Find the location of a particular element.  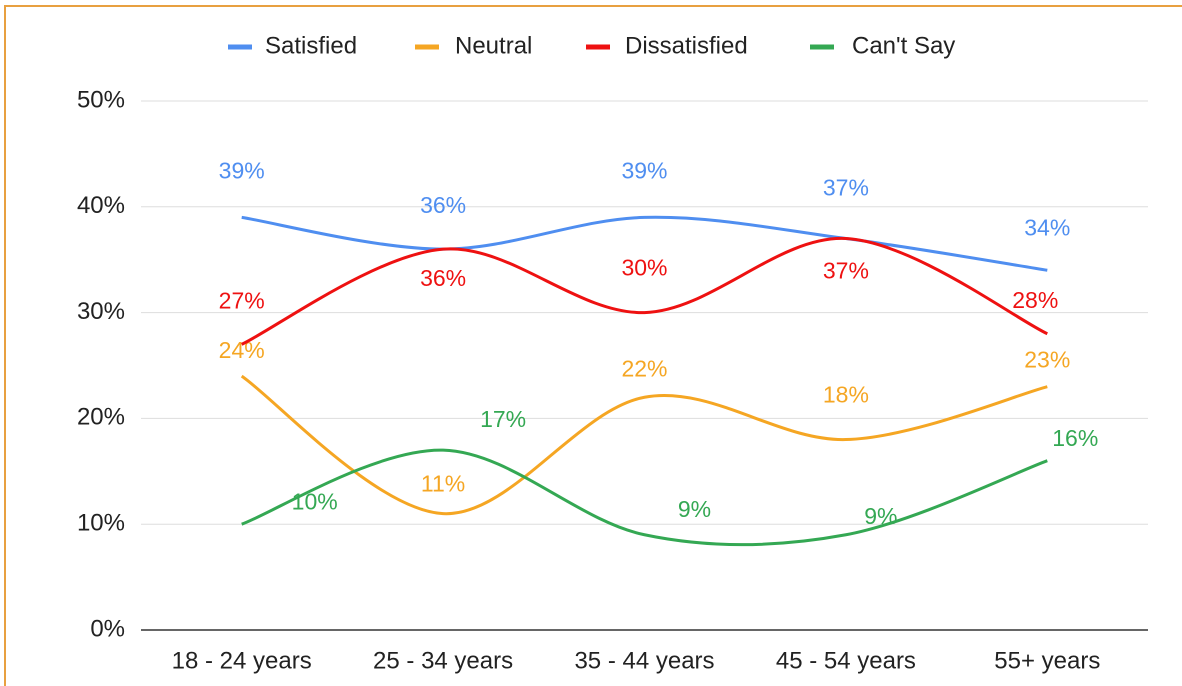

x-tick-label: 35 - 44 years is located at coordinates (644, 660).